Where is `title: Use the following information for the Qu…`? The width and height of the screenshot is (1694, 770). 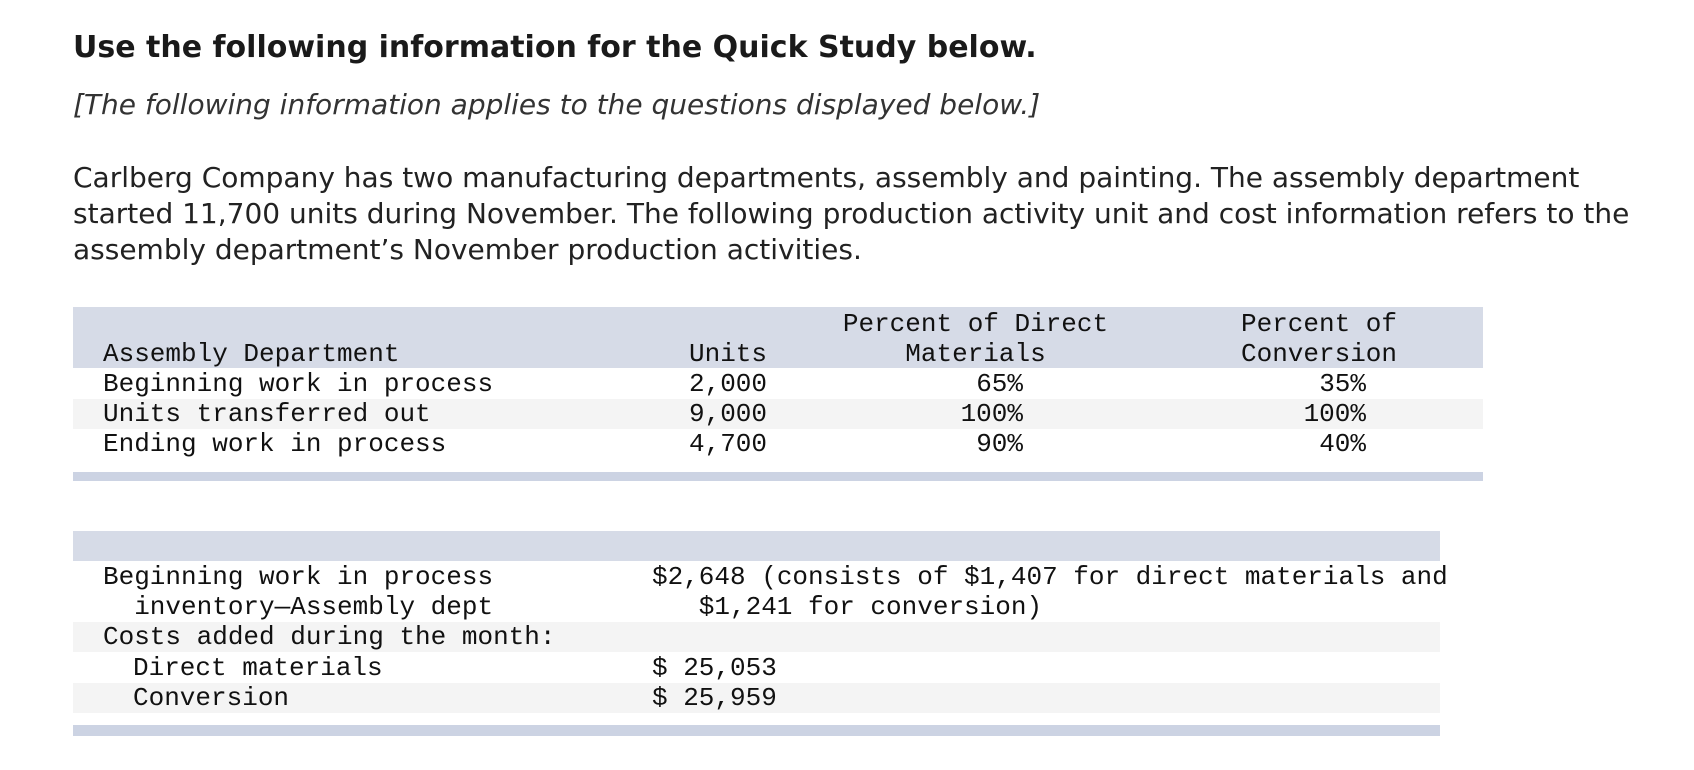 title: Use the following information for the Qu… is located at coordinates (555, 47).